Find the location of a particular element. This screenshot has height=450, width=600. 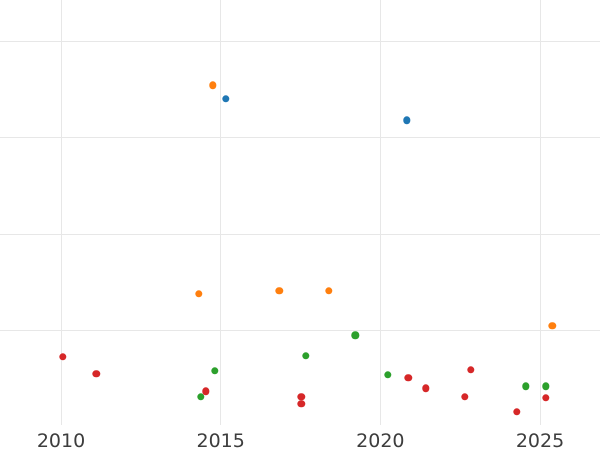

x-tick-label: 2015 is located at coordinates (220, 440).